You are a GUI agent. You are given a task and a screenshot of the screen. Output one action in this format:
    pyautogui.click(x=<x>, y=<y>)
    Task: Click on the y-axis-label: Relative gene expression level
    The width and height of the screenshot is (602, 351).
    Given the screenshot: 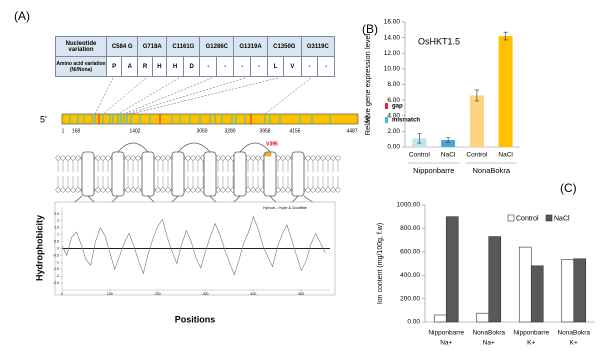 What is the action you would take?
    pyautogui.click(x=367, y=84)
    